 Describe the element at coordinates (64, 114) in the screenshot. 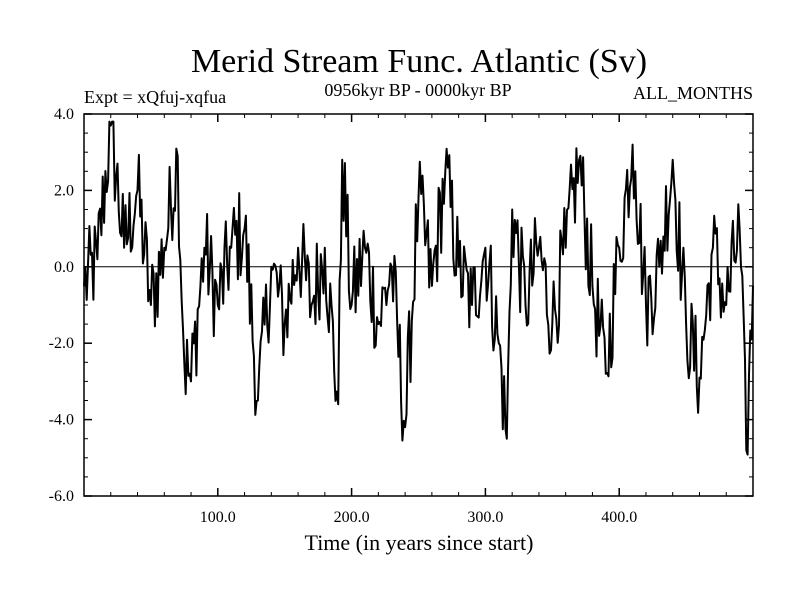

I see `y-tick-label: 4.0` at that location.